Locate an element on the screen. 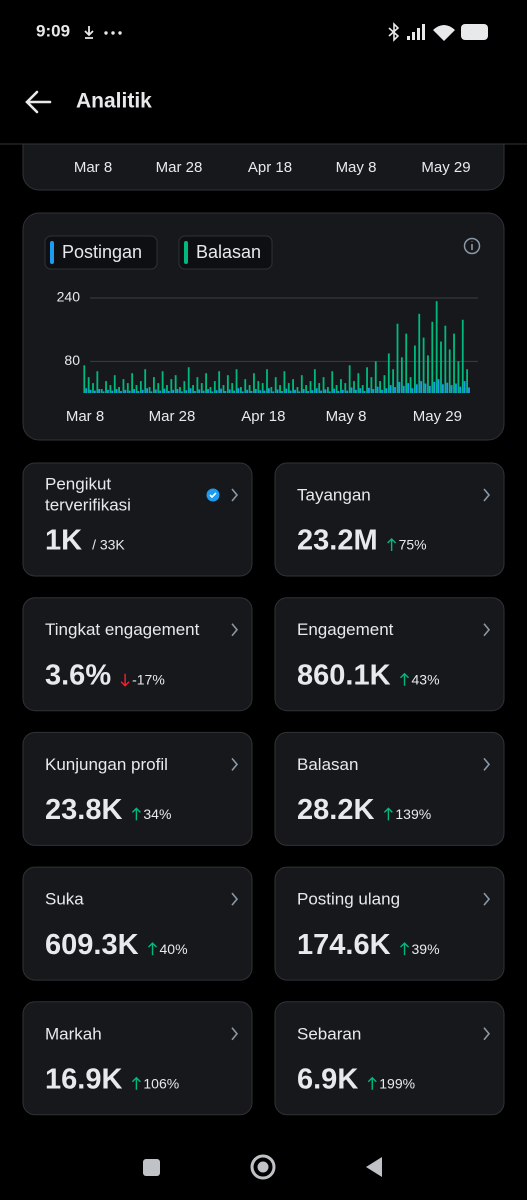  more-icon is located at coordinates (113, 33).